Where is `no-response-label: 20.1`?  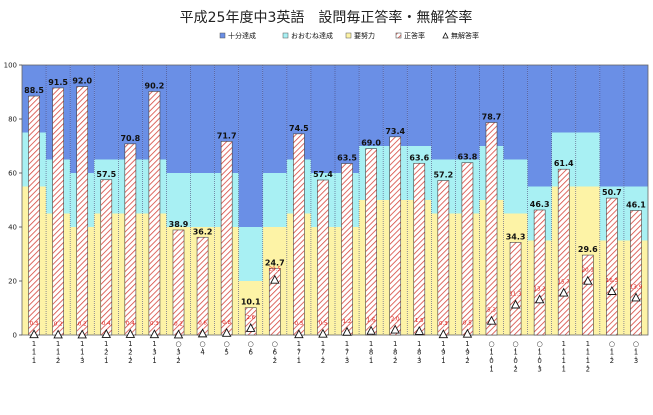
no-response-label: 20.1 is located at coordinates (588, 271).